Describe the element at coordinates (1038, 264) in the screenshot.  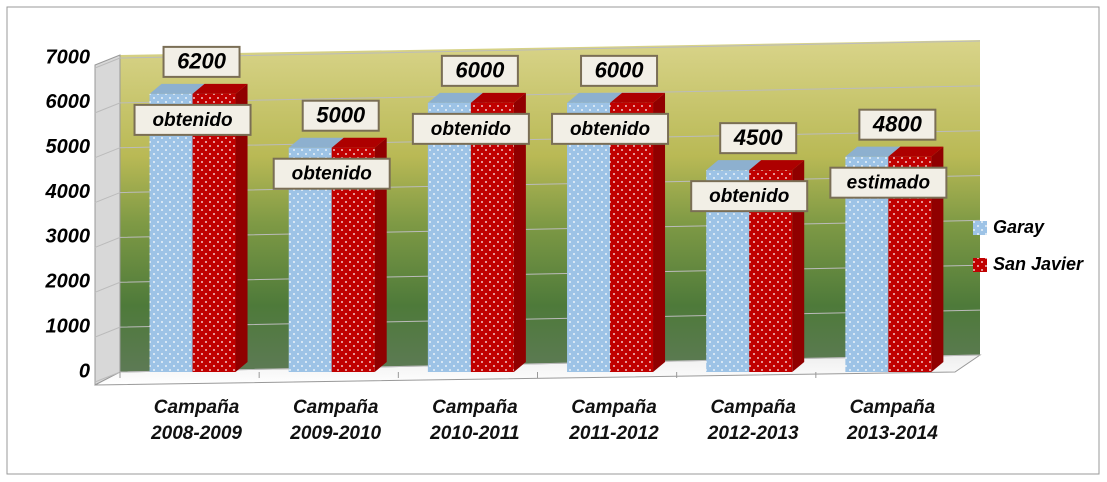
I see `legend-label: San Javier` at that location.